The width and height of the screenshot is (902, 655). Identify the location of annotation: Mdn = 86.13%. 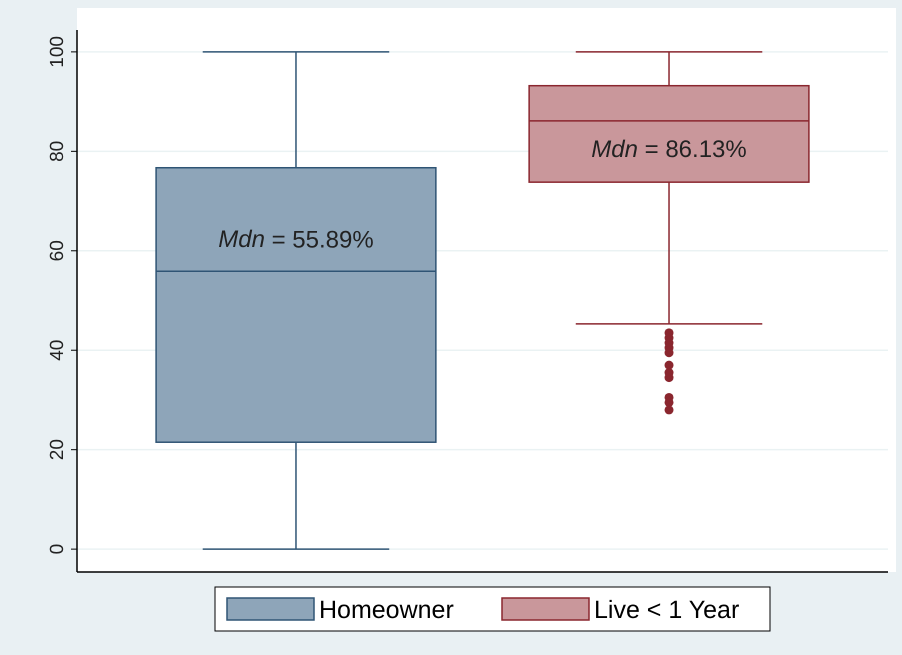
(669, 150).